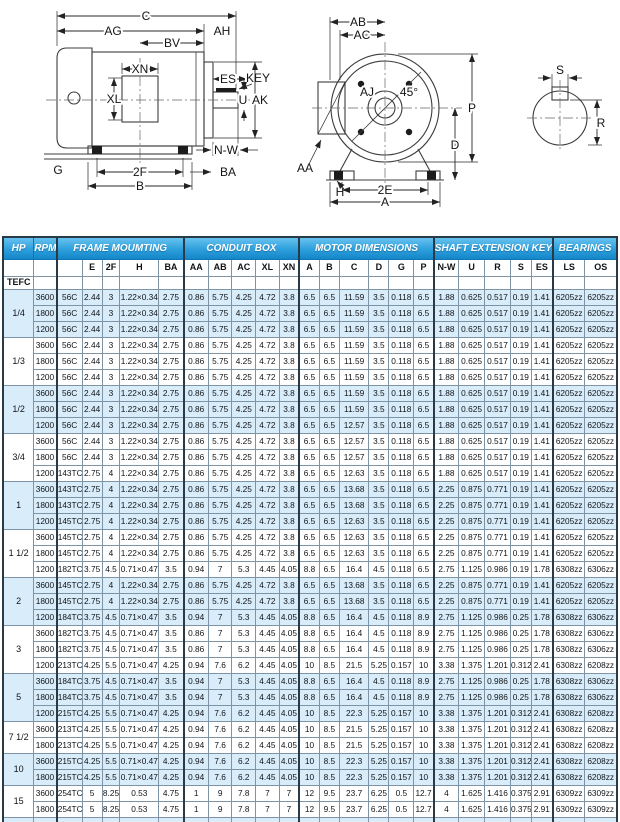  Describe the element at coordinates (567, 106) in the screenshot. I see `shaft-end-drawing: S R` at that location.